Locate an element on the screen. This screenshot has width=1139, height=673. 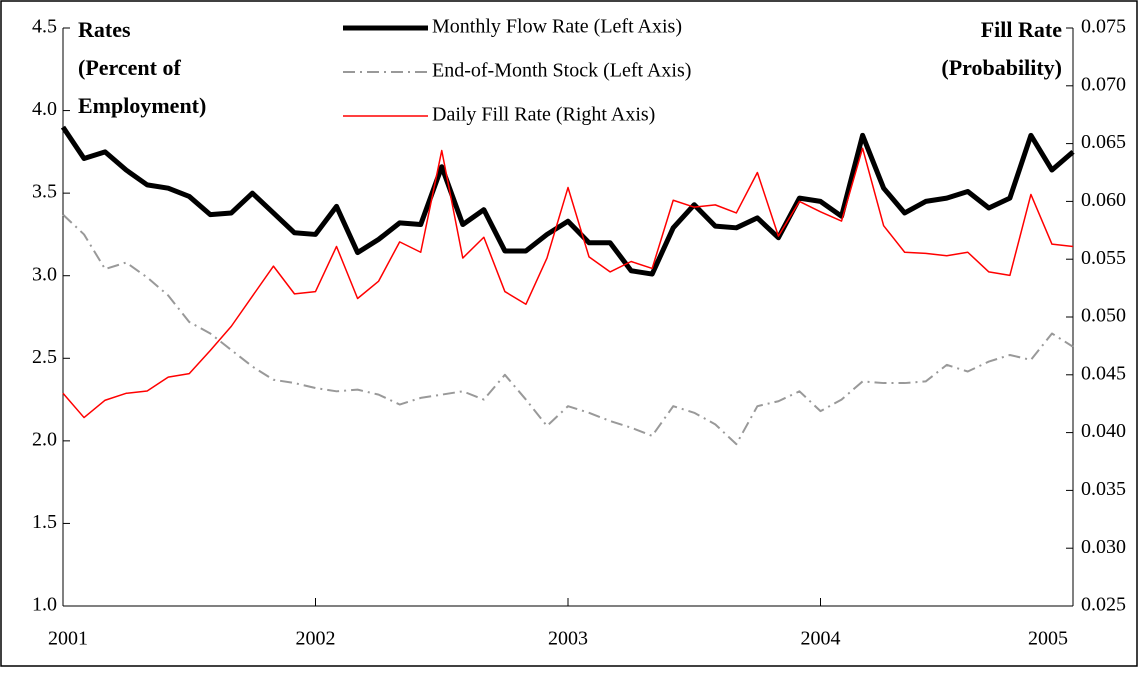
y-axis-label: Employment) is located at coordinates (142, 105).